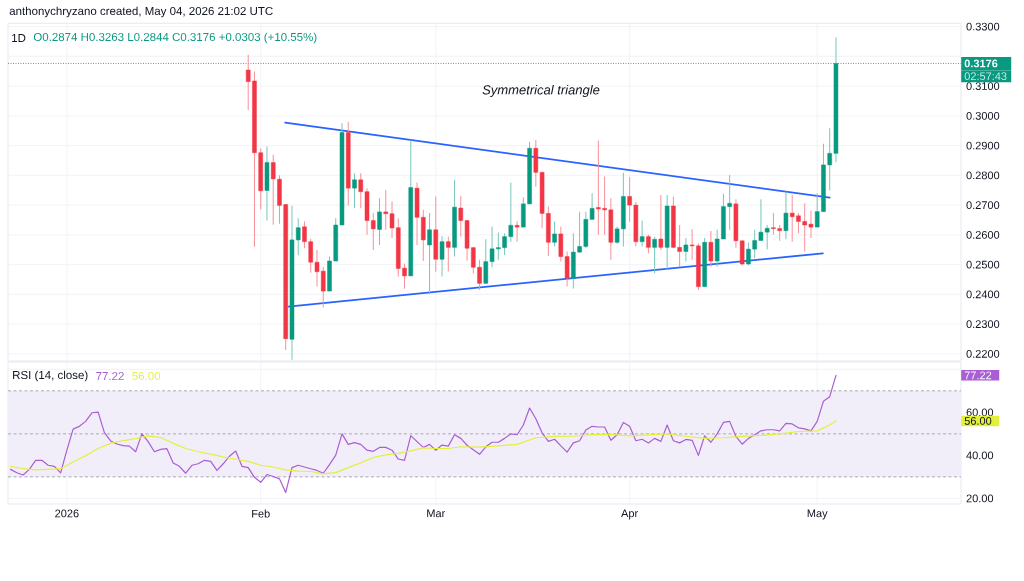  Describe the element at coordinates (983, 26) in the screenshot. I see `y-tick-label: 0.3300` at that location.